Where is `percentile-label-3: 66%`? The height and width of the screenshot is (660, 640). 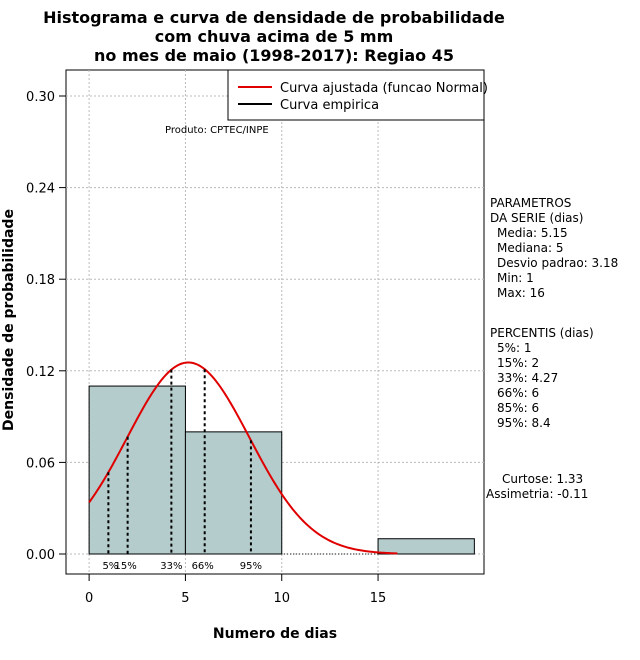 percentile-label-3: 66% is located at coordinates (203, 566).